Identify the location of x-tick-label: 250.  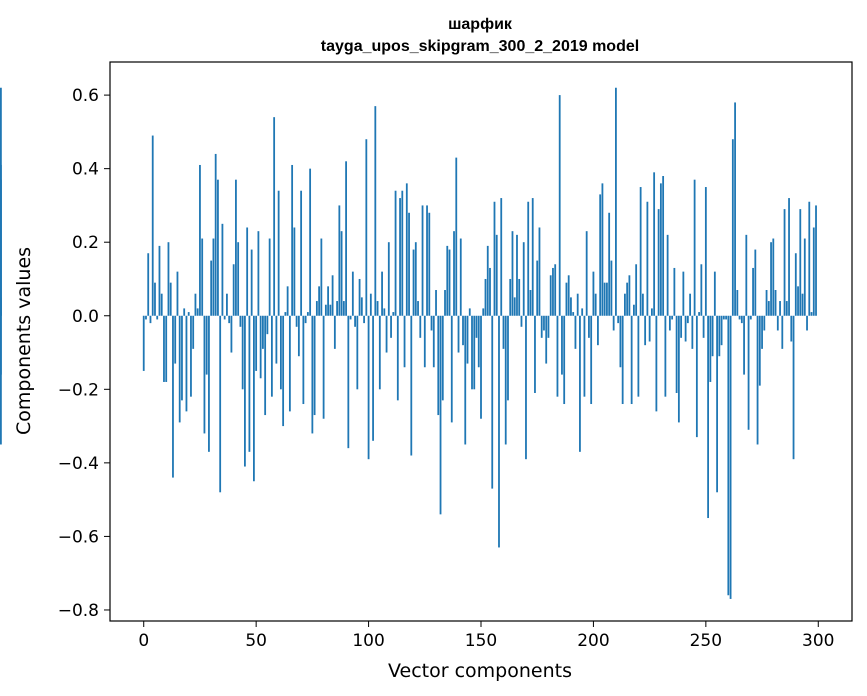
(706, 641).